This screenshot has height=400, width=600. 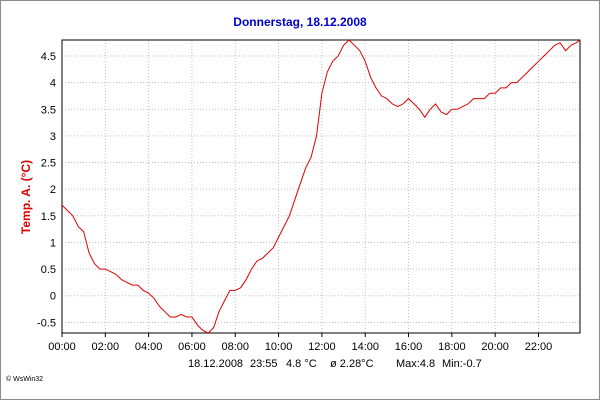 I want to click on x-tick-label: 10:00, so click(x=279, y=347).